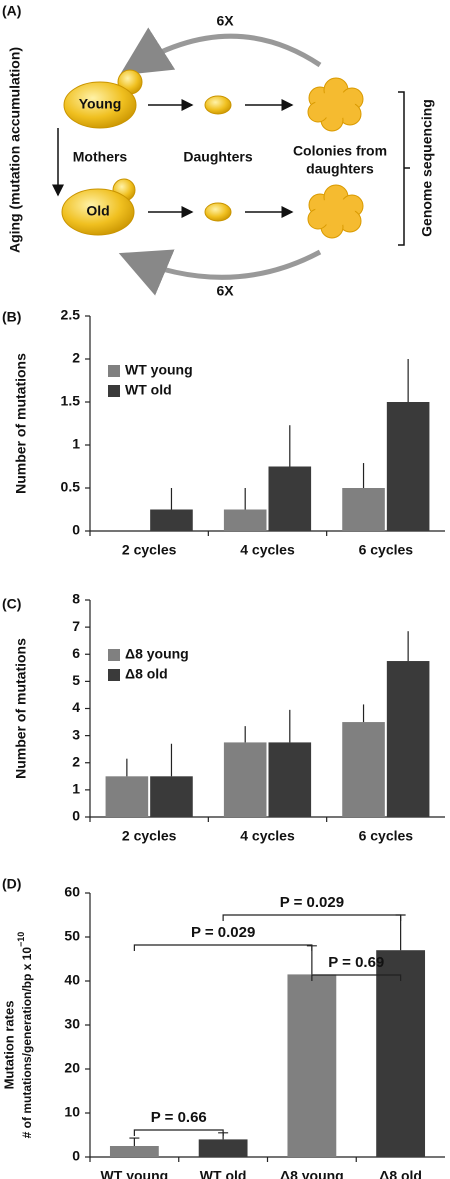  I want to click on mothers-label: Mothers, so click(100, 157).